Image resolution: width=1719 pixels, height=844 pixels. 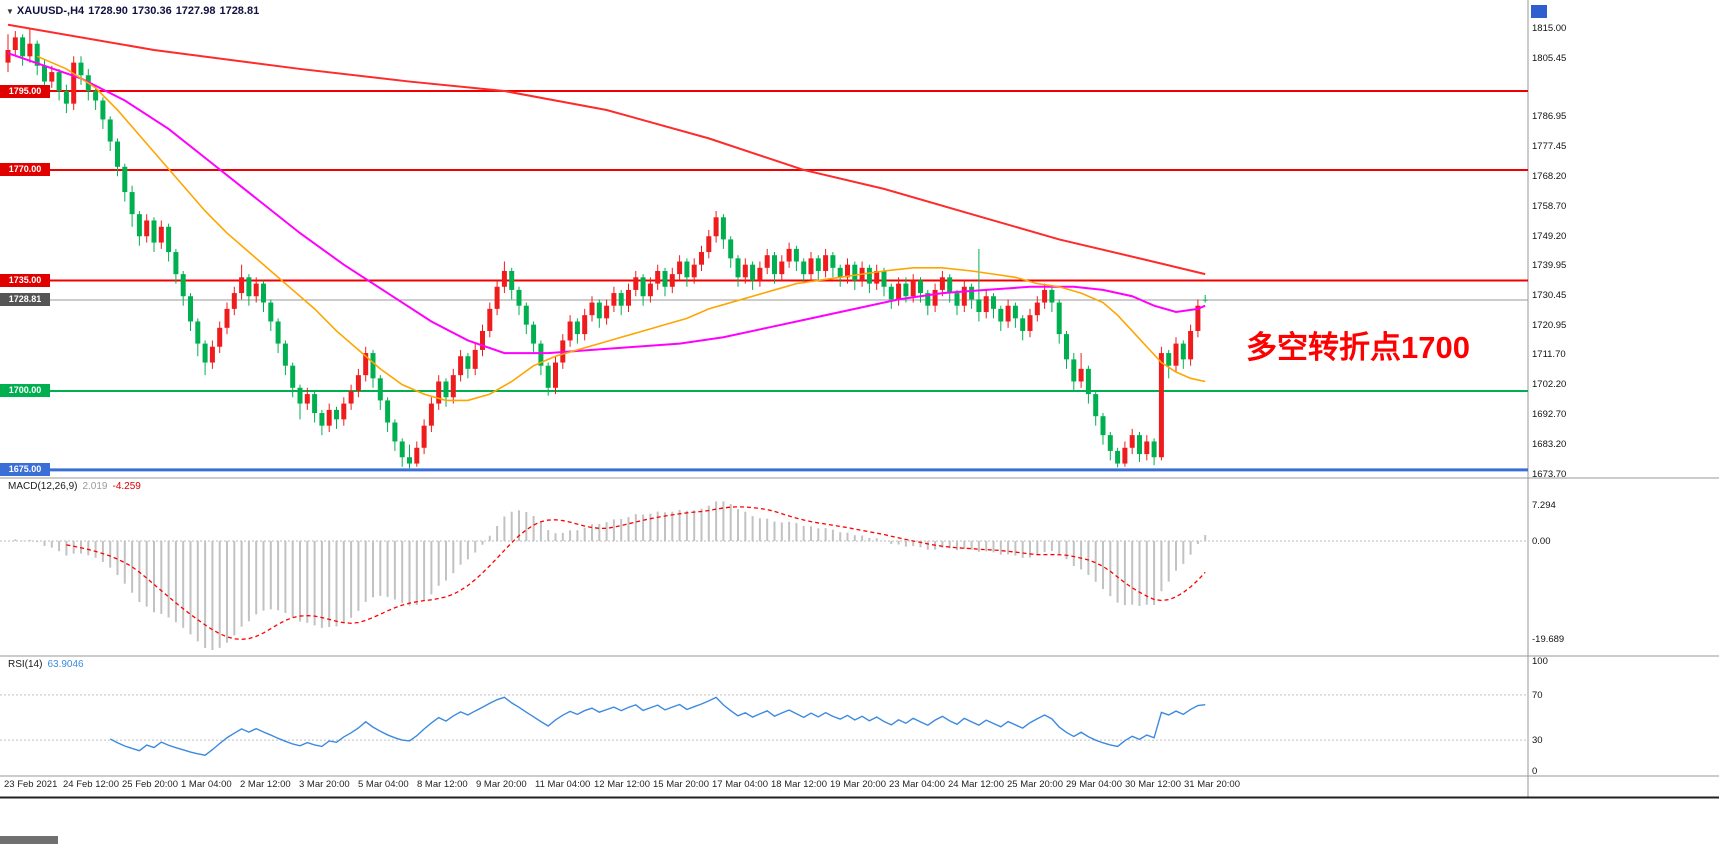 I want to click on time-axis-label: 25 Mar 20:00, so click(x=1035, y=784).